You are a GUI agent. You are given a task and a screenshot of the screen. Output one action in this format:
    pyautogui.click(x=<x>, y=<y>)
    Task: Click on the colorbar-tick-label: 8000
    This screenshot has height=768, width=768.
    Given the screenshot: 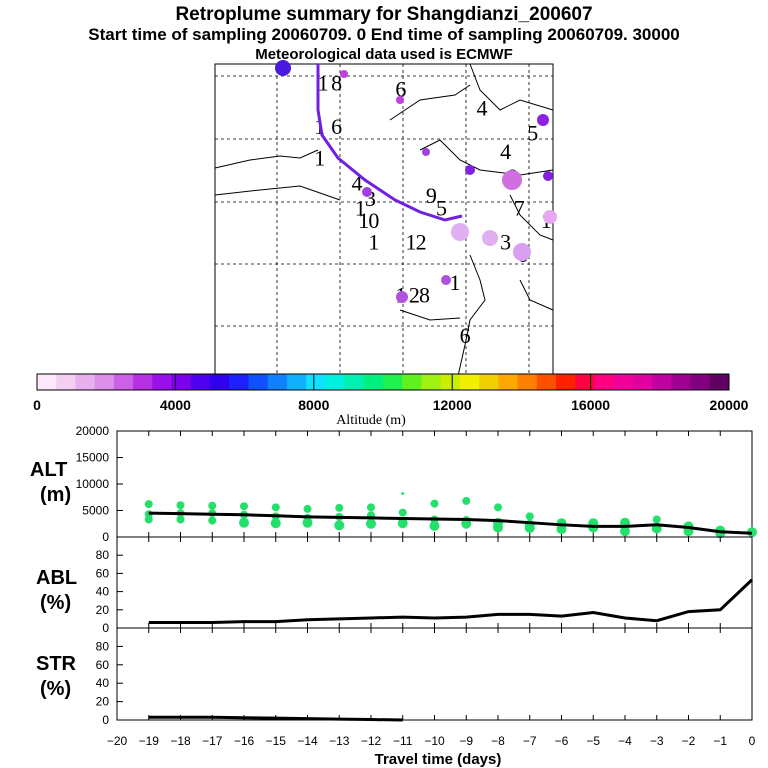 What is the action you would take?
    pyautogui.click(x=313, y=405)
    